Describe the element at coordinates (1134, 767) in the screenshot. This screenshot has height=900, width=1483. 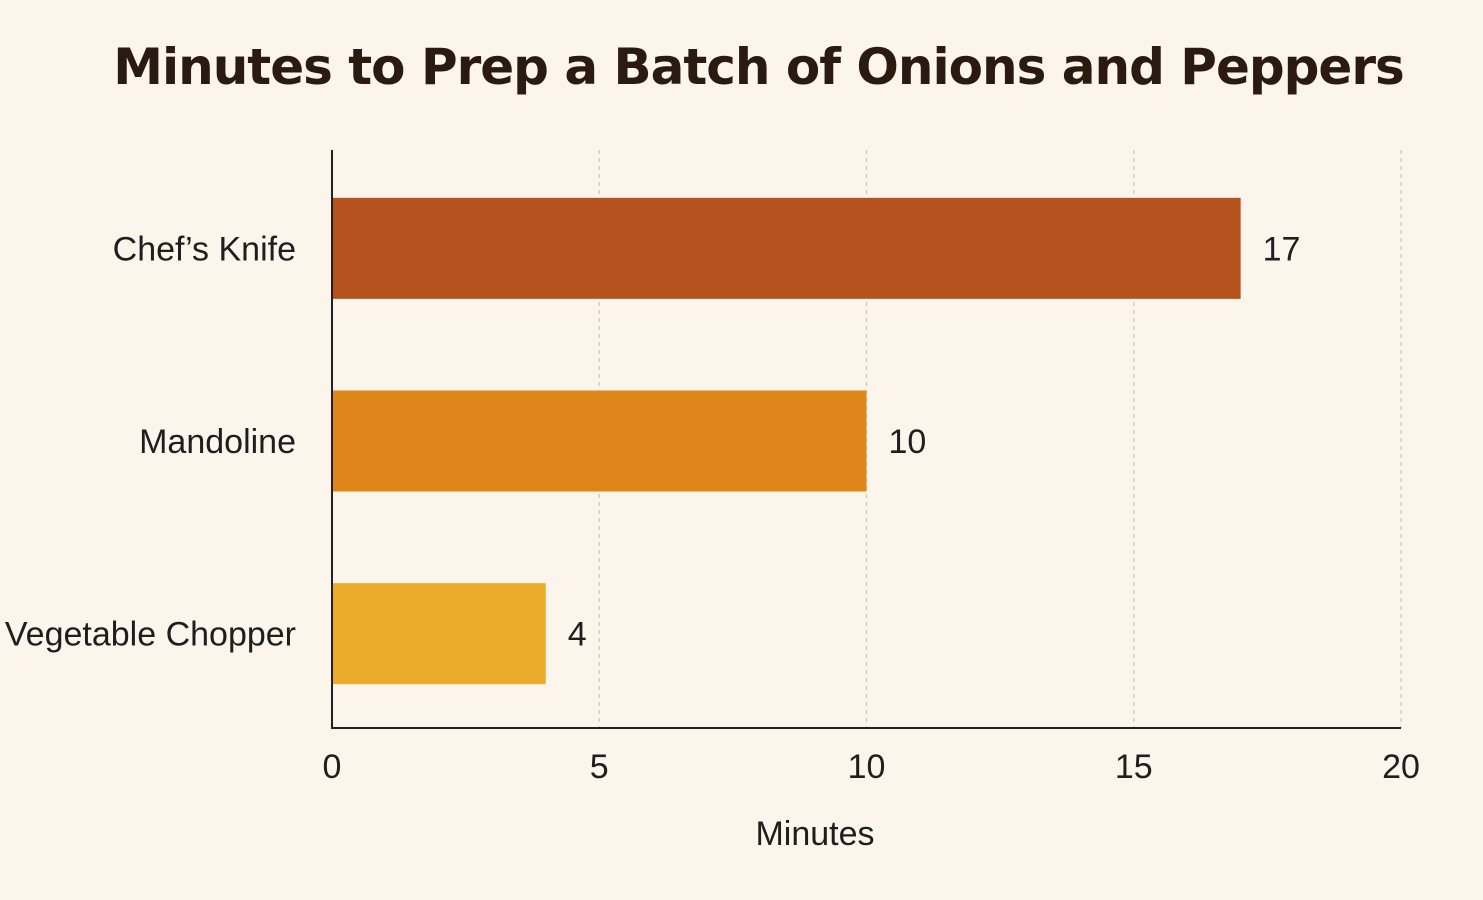
I see `x-tick-label: 15` at that location.